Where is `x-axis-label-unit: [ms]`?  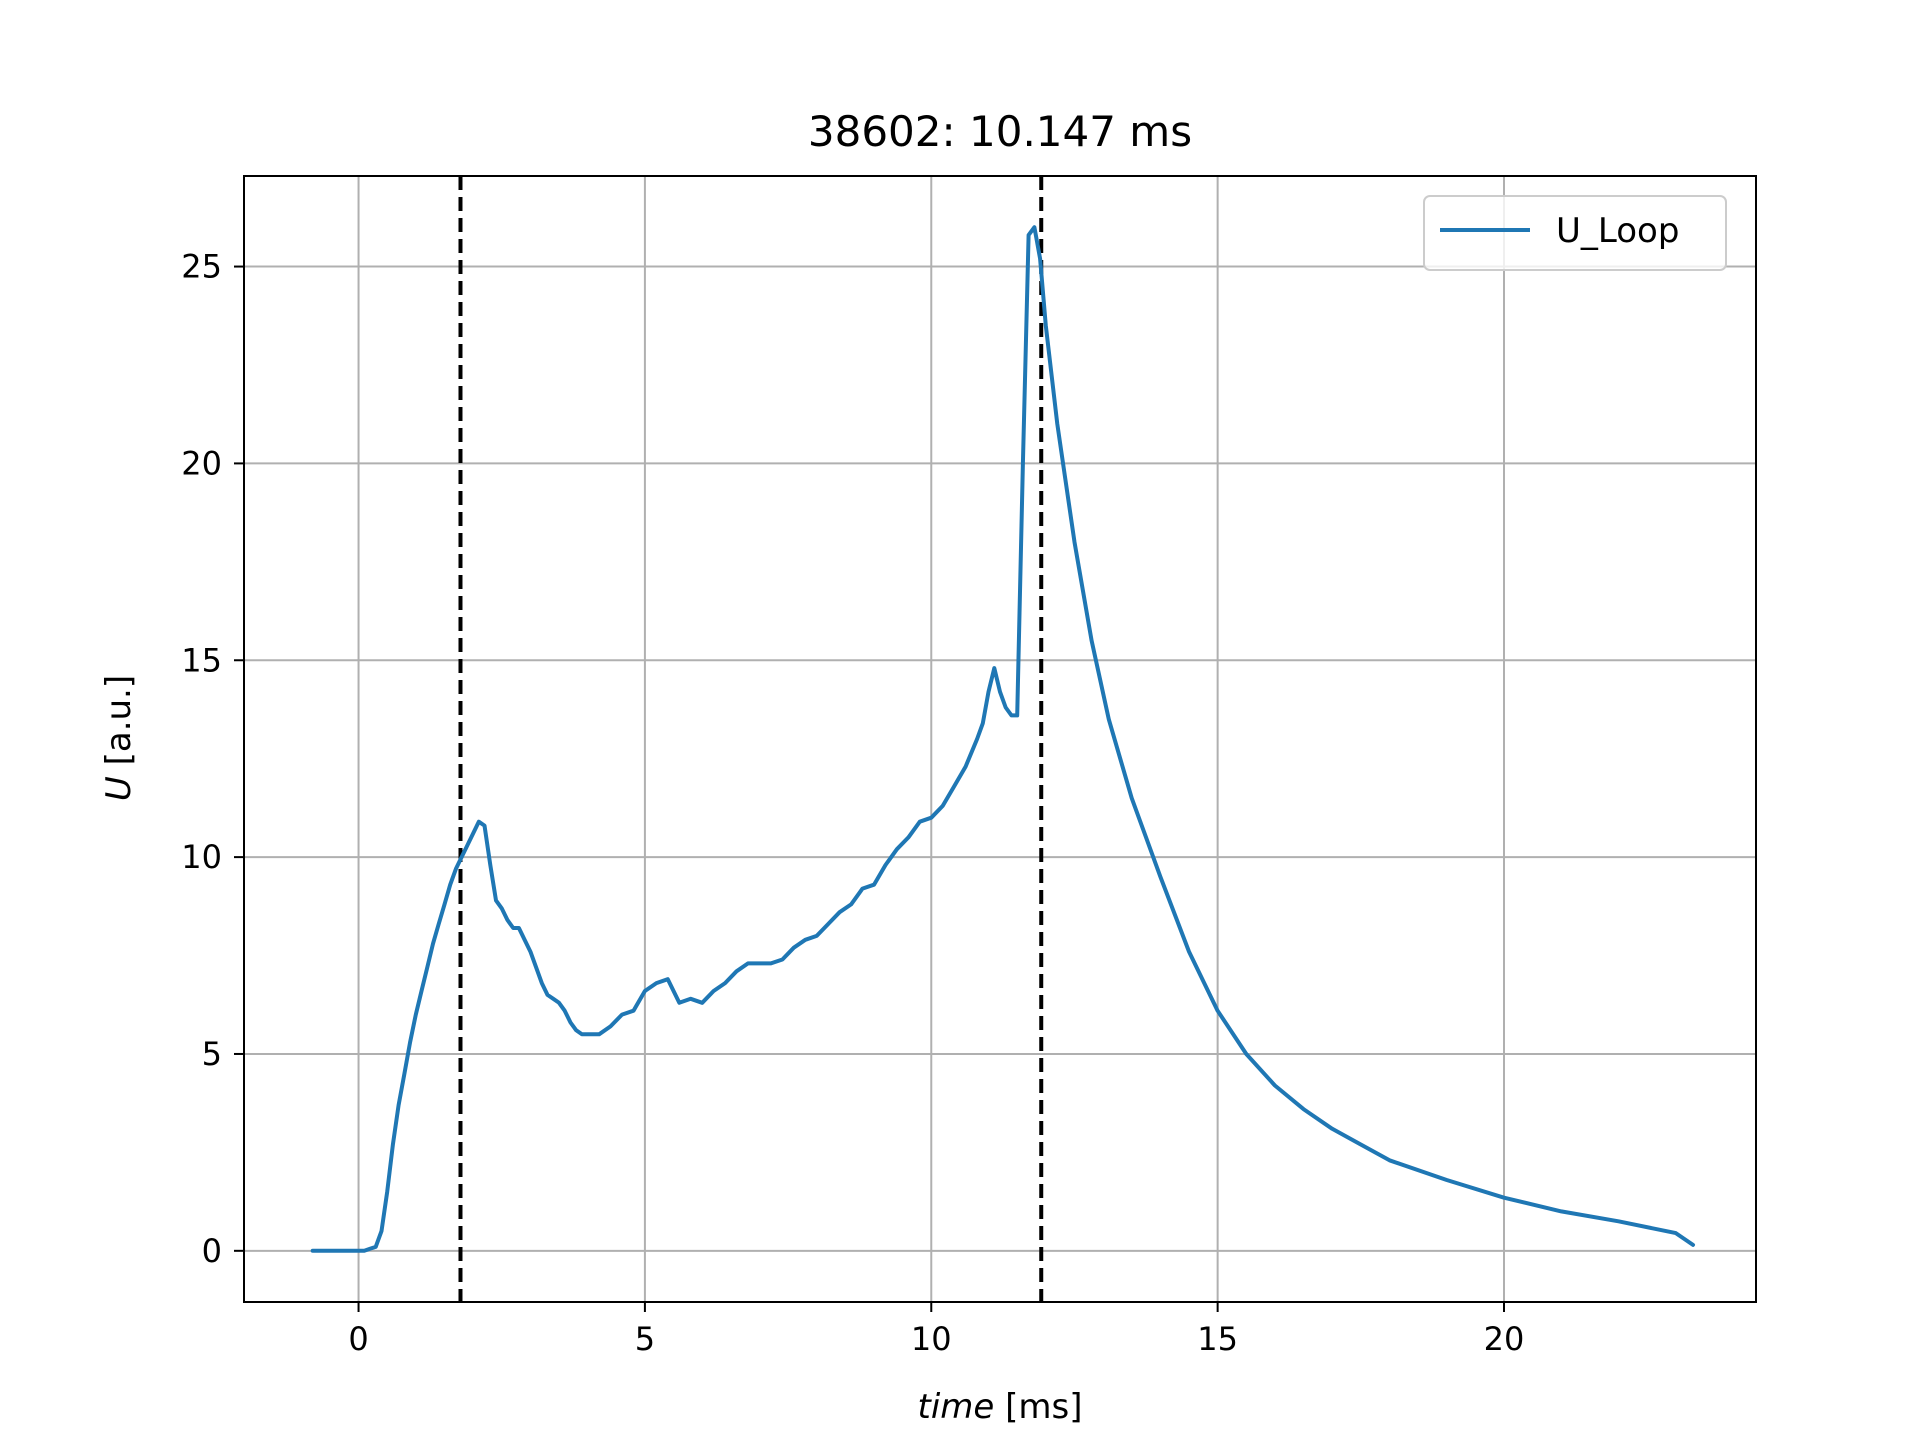
x-axis-label-unit: [ms] is located at coordinates (1038, 1407).